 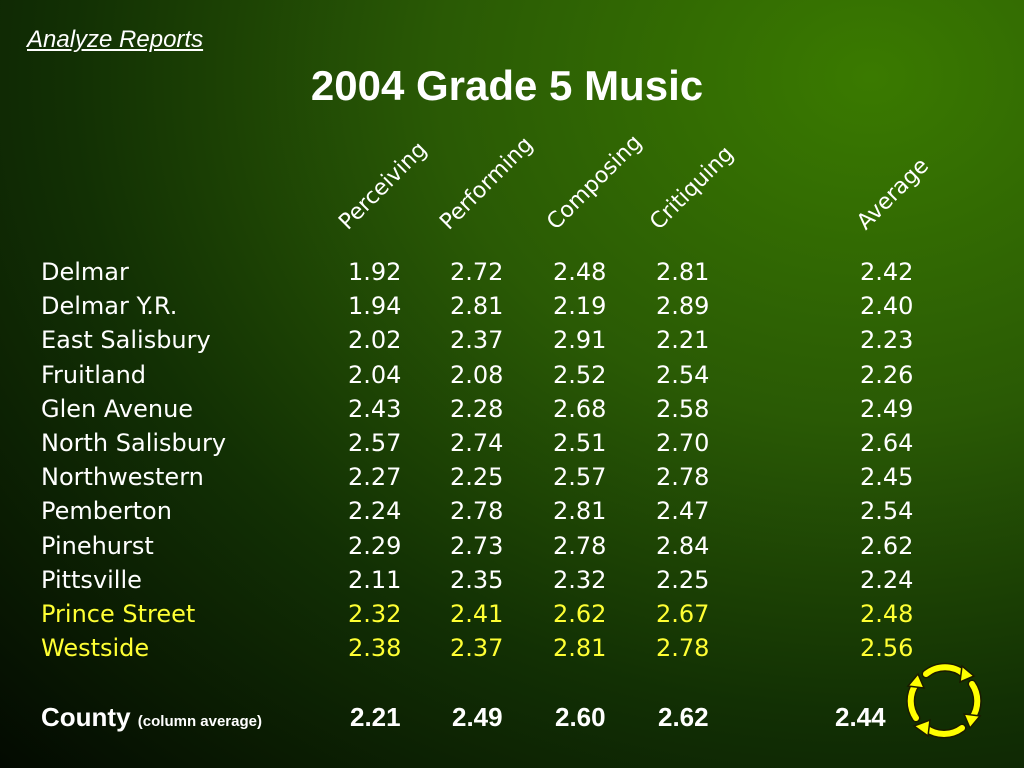 I want to click on school-name: Pinehurst, so click(x=97, y=545).